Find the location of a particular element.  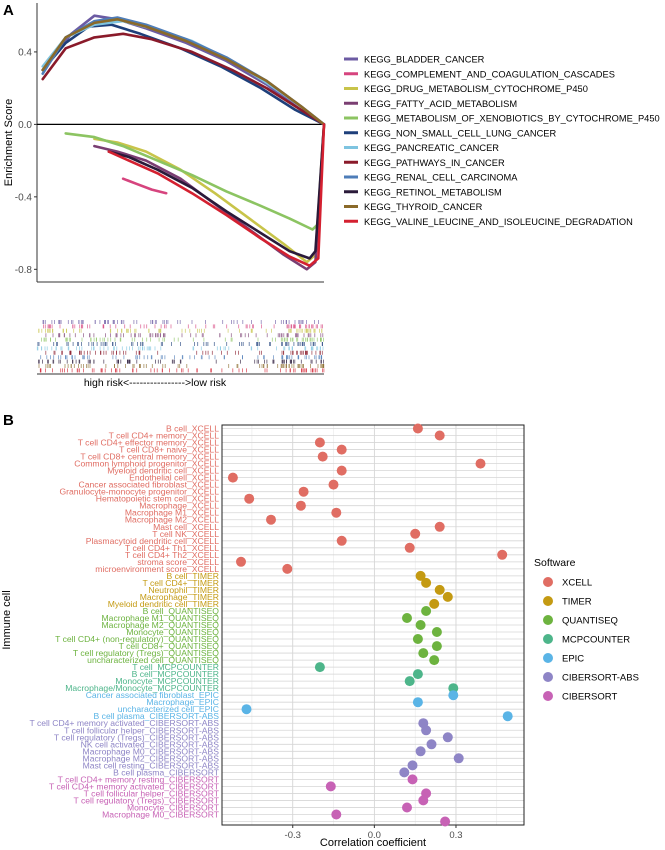

immune-cell-label: T cell CD8+ central memory_XCELL is located at coordinates (149, 457).